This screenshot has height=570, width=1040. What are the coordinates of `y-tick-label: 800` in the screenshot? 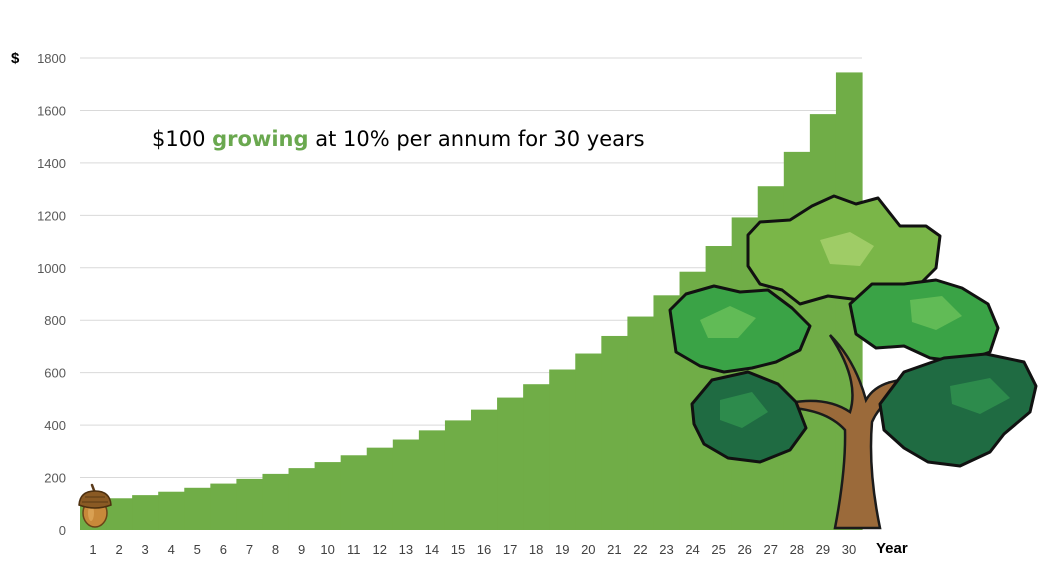 It's located at (55, 320).